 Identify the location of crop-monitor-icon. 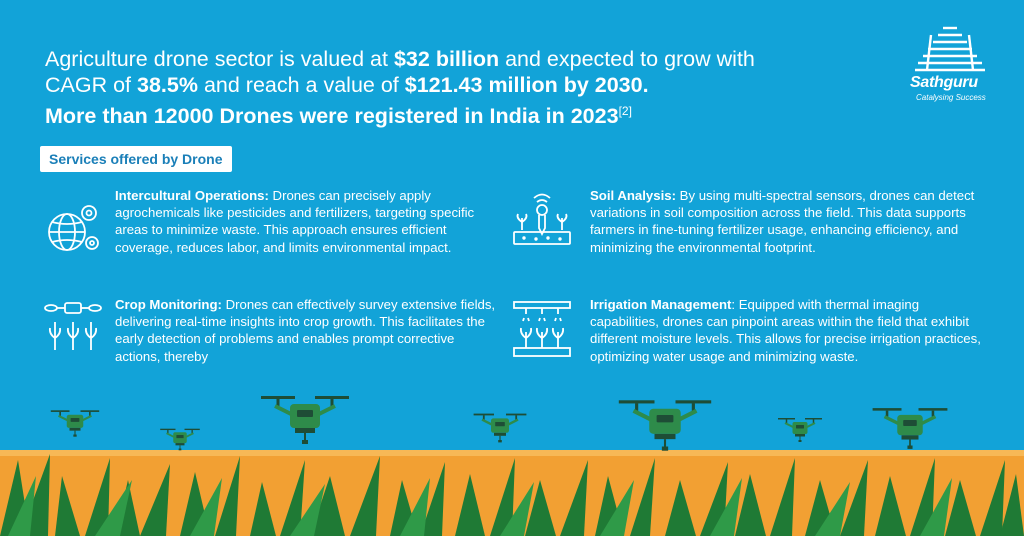
(73, 326).